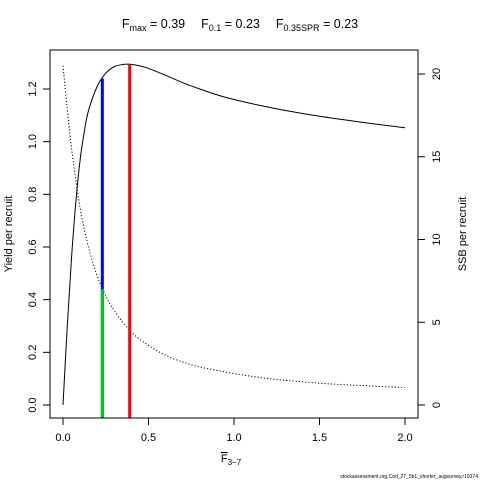 Image resolution: width=480 pixels, height=480 pixels. What do you see at coordinates (437, 74) in the screenshot?
I see `right-y-tick-label: 20` at bounding box center [437, 74].